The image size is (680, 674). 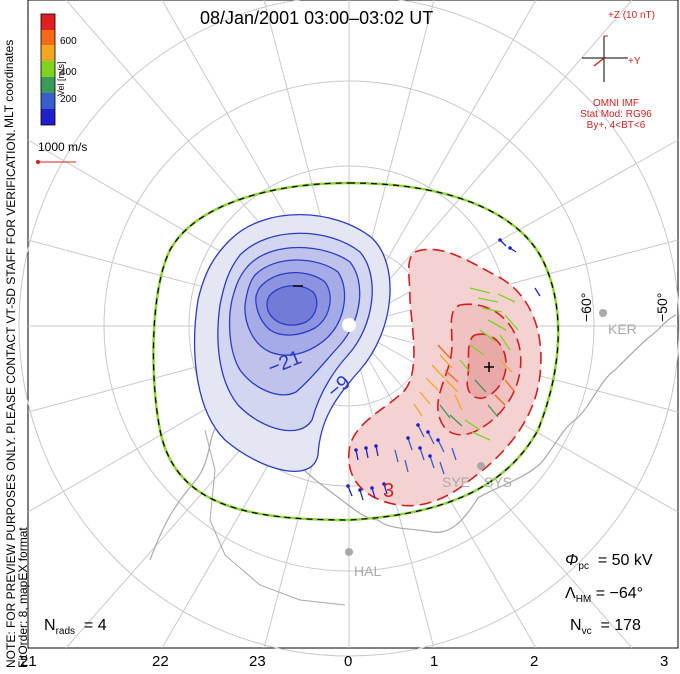 I want to click on stat-phi-pc-value: 50 kV, so click(x=632, y=560).